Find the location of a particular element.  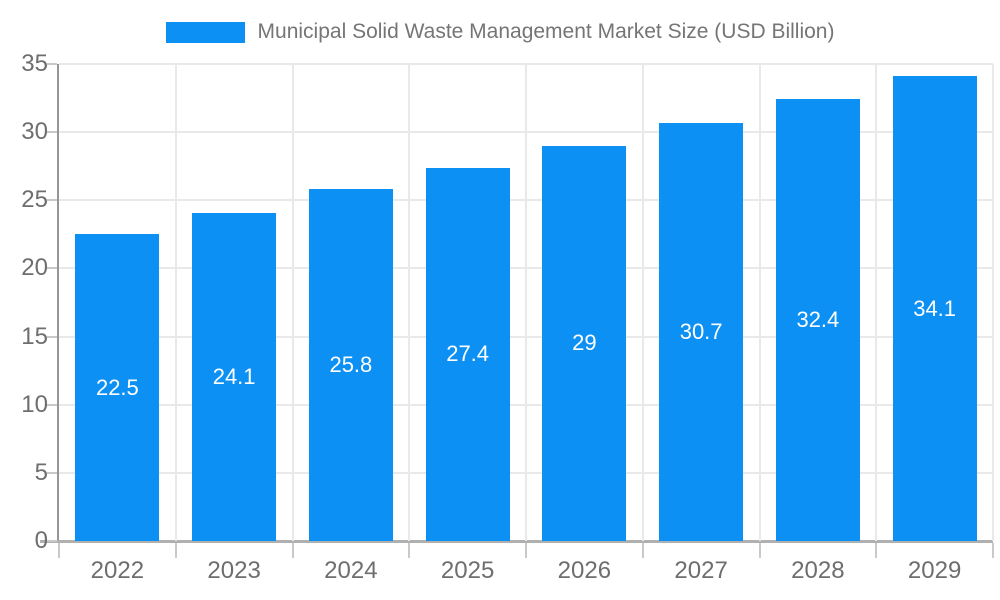

legend-swatch-icon is located at coordinates (205, 32).